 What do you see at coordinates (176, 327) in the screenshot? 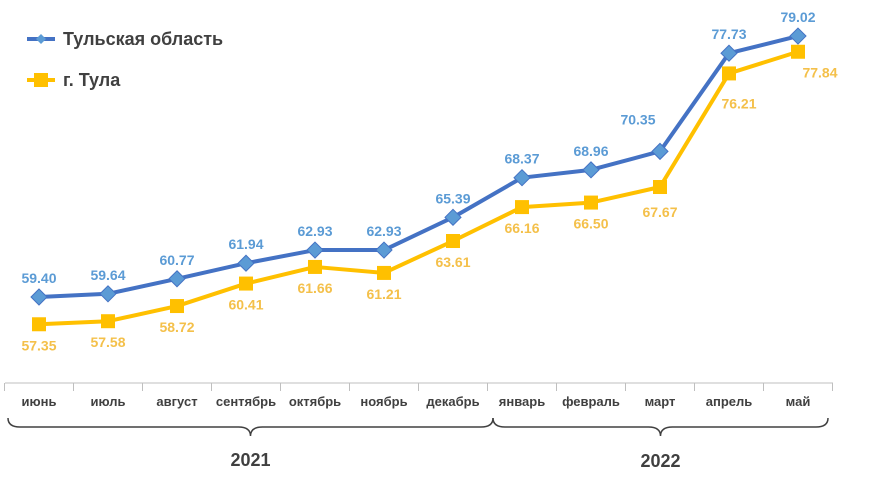
I see `data-label: 58.72` at bounding box center [176, 327].